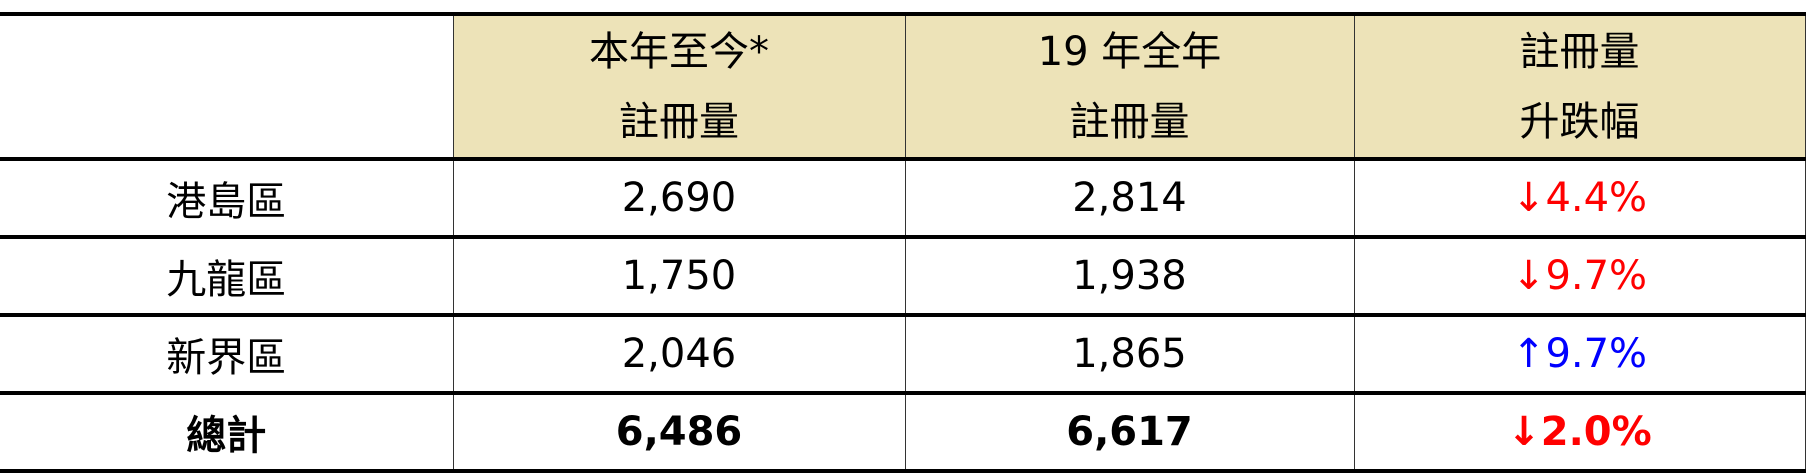 The height and width of the screenshot is (473, 1807). I want to click on ytd-cell: 2,046, so click(679, 354).